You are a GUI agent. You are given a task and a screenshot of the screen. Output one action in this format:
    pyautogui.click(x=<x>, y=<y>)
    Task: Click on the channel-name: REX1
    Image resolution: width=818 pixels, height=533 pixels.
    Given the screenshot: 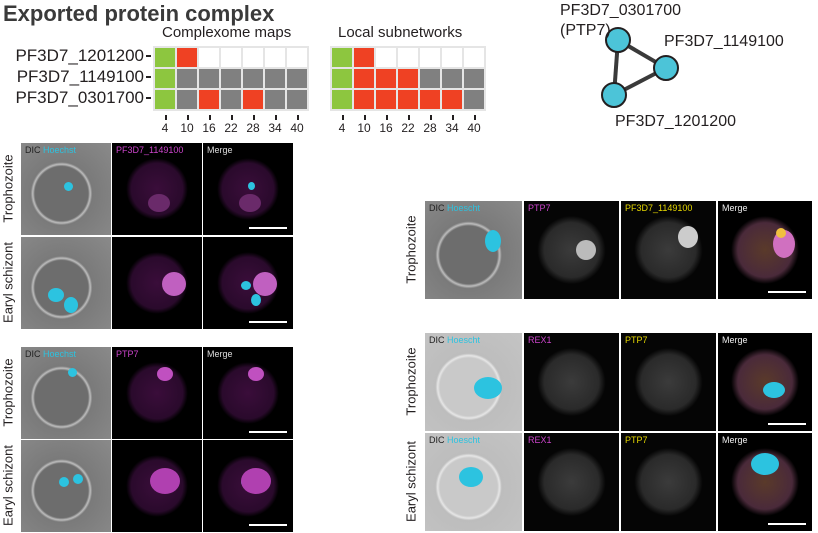 What is the action you would take?
    pyautogui.click(x=540, y=340)
    